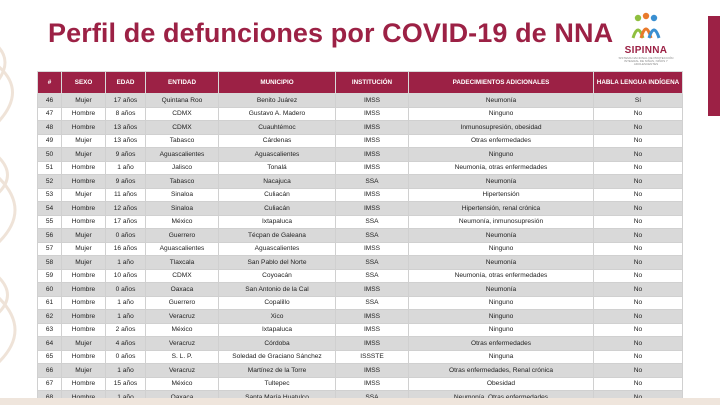 The width and height of the screenshot is (720, 405). Describe the element at coordinates (277, 275) in the screenshot. I see `cell-col-municipality: Coyoacán` at that location.